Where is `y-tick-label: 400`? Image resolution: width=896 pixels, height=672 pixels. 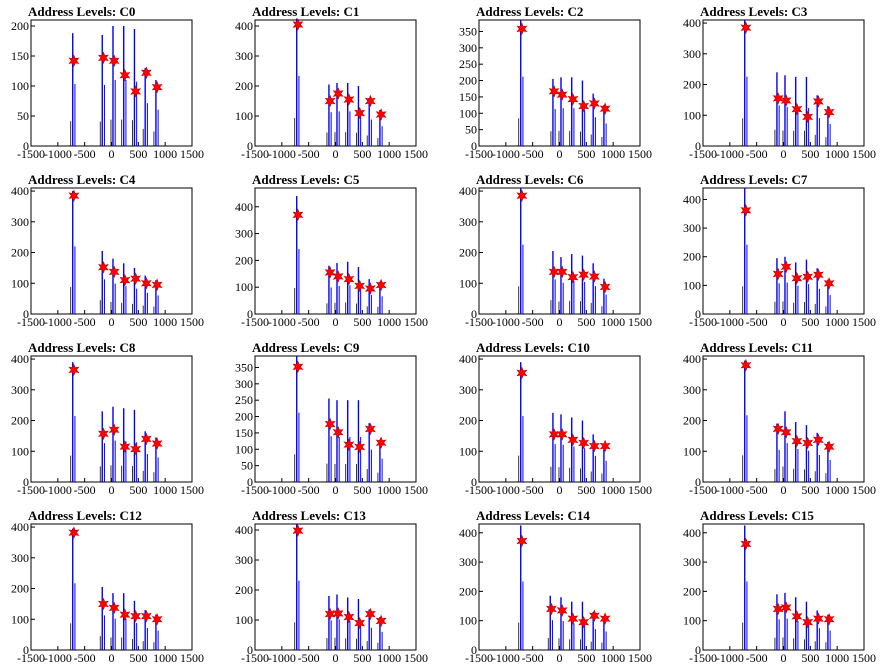 y-tick-label: 400 is located at coordinates (692, 199).